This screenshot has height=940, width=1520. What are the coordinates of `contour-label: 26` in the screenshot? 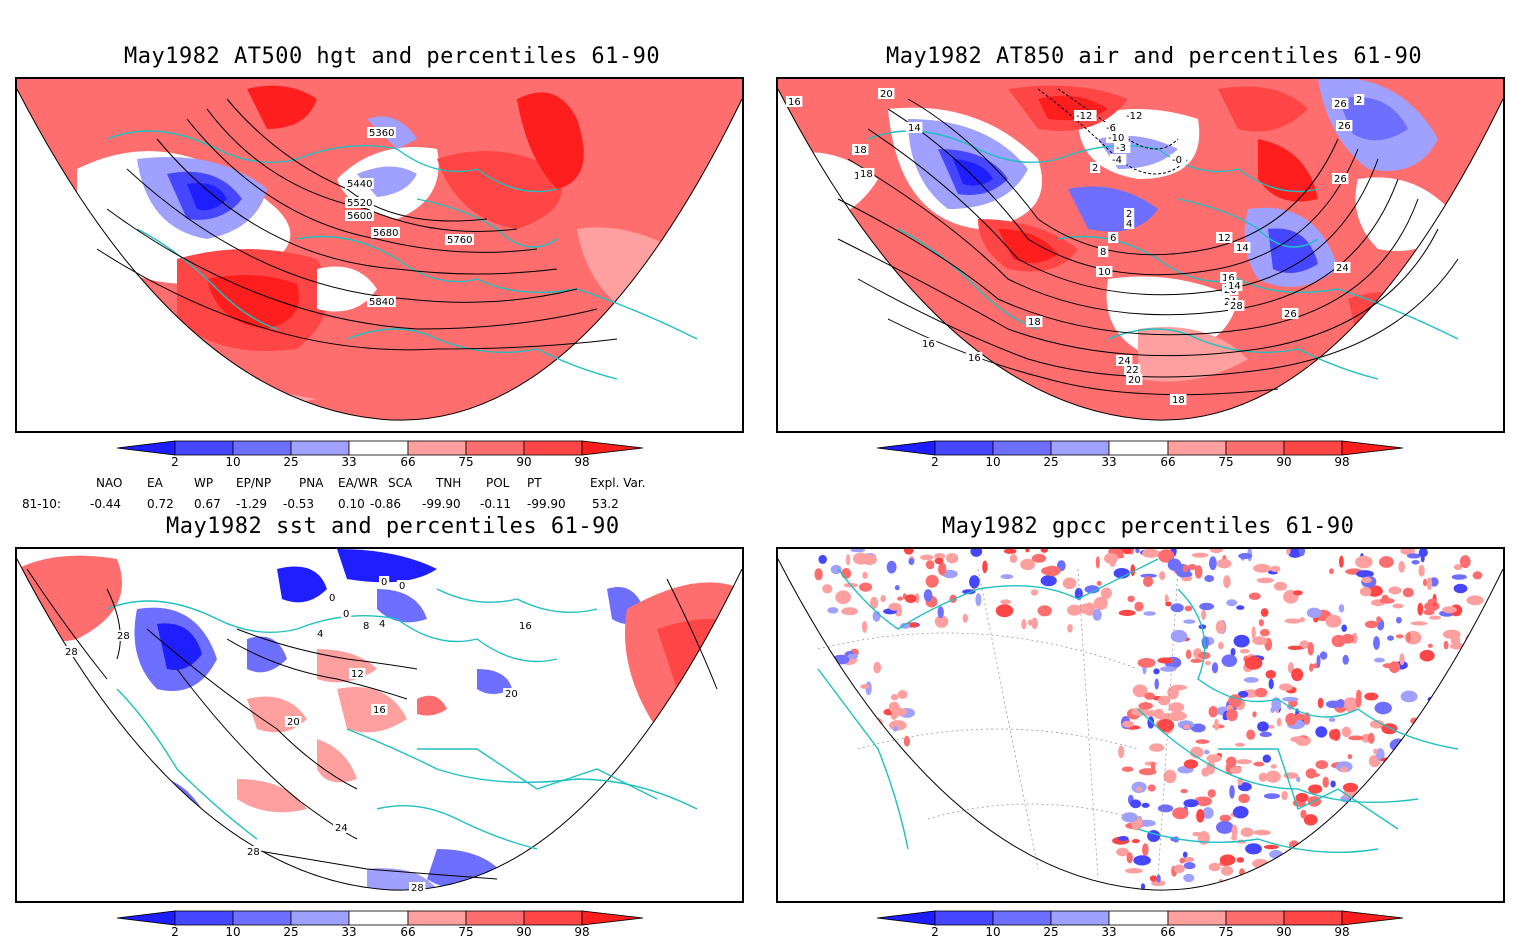 It's located at (1340, 104).